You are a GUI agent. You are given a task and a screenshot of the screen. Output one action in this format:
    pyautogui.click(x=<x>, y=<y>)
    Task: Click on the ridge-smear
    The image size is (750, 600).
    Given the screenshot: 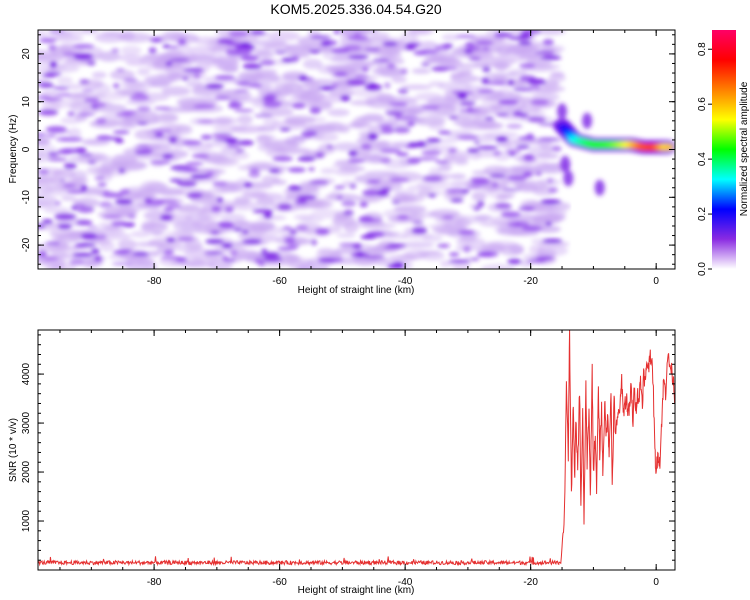 What is the action you would take?
    pyautogui.click(x=599, y=187)
    